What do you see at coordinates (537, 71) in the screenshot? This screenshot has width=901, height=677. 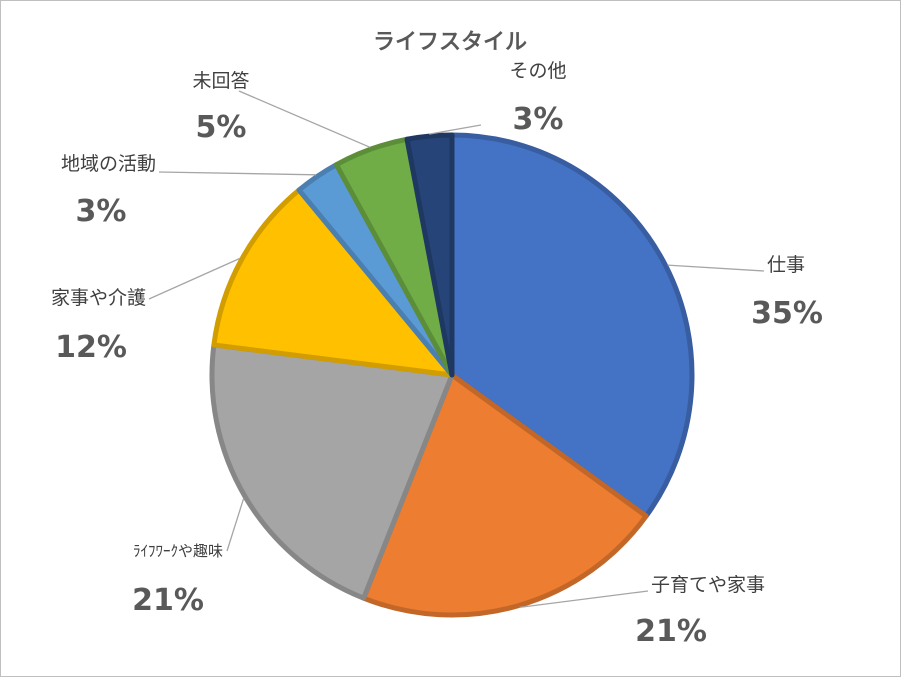 I see `slice-category-label: その他` at bounding box center [537, 71].